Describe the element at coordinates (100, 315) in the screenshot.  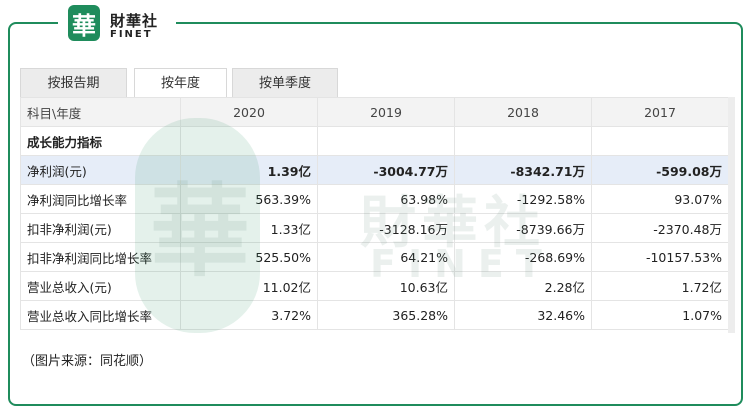
I see `row-label: 营业总收入同比增长率` at that location.